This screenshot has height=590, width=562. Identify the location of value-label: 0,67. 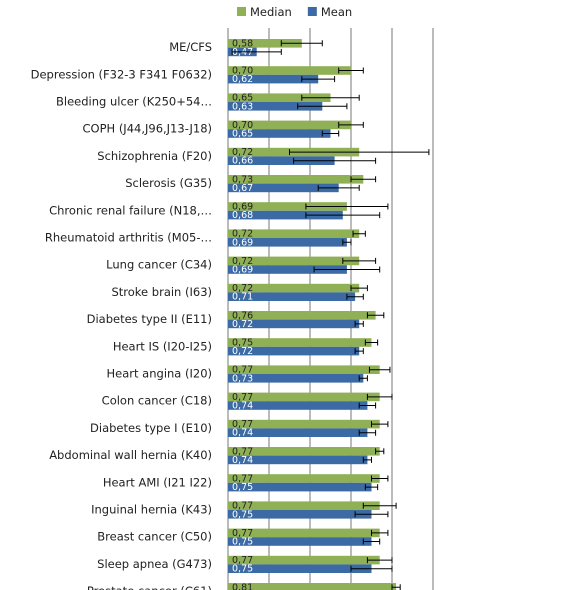
(242, 188).